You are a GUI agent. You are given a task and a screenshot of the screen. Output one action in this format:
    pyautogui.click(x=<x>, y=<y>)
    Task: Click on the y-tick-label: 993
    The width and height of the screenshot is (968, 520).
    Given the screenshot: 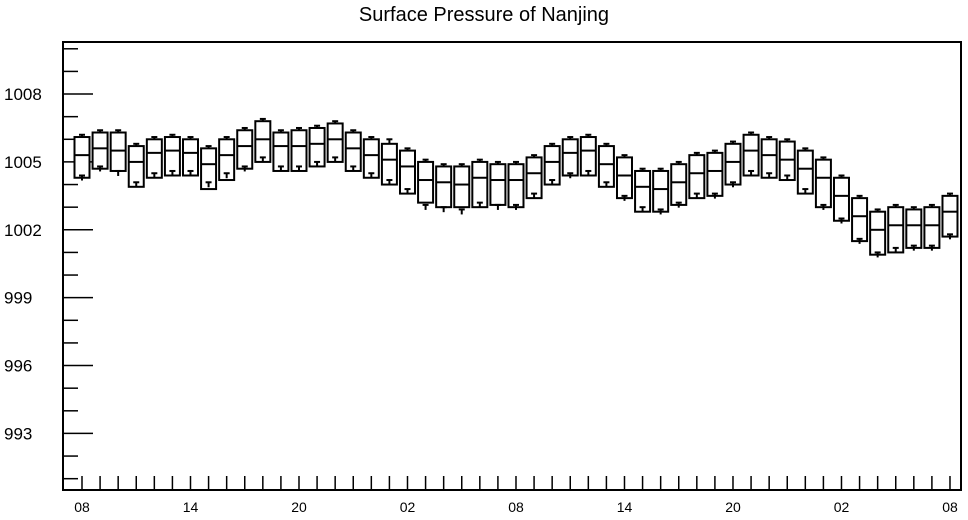 What is the action you would take?
    pyautogui.click(x=18, y=433)
    